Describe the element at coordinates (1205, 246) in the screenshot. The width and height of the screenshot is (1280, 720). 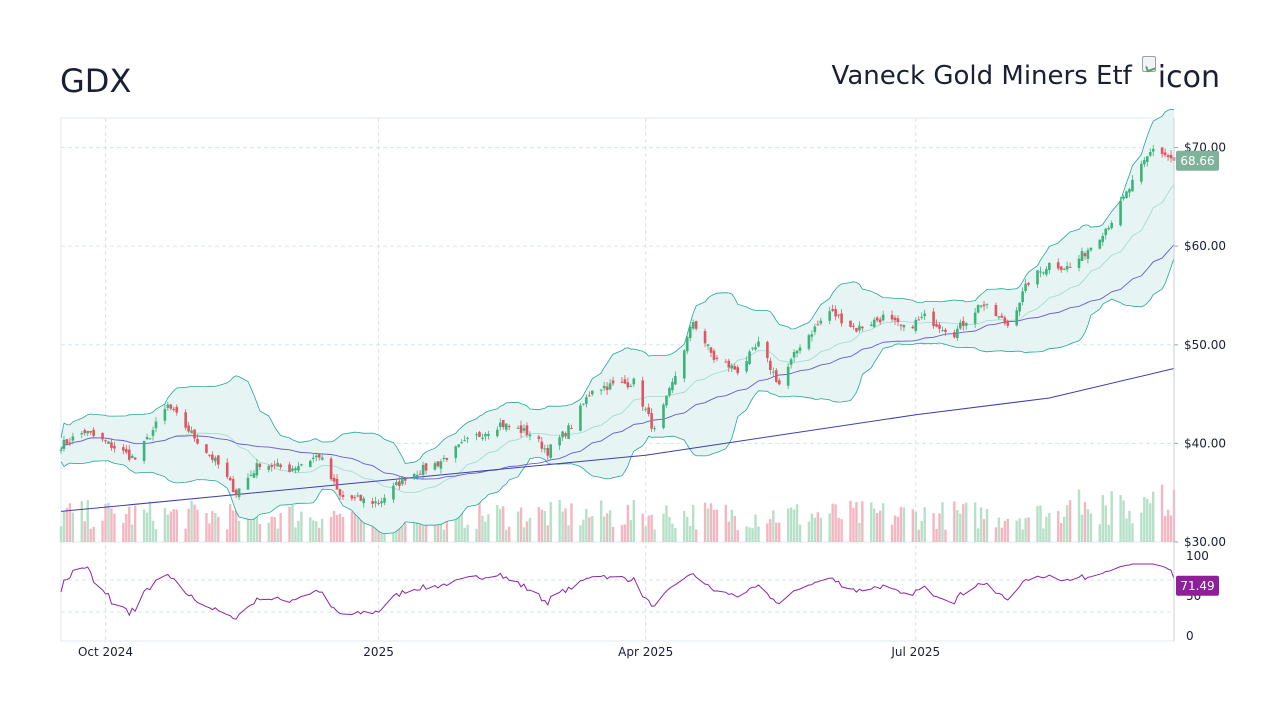
I see `price-tick-label: $60.00` at that location.